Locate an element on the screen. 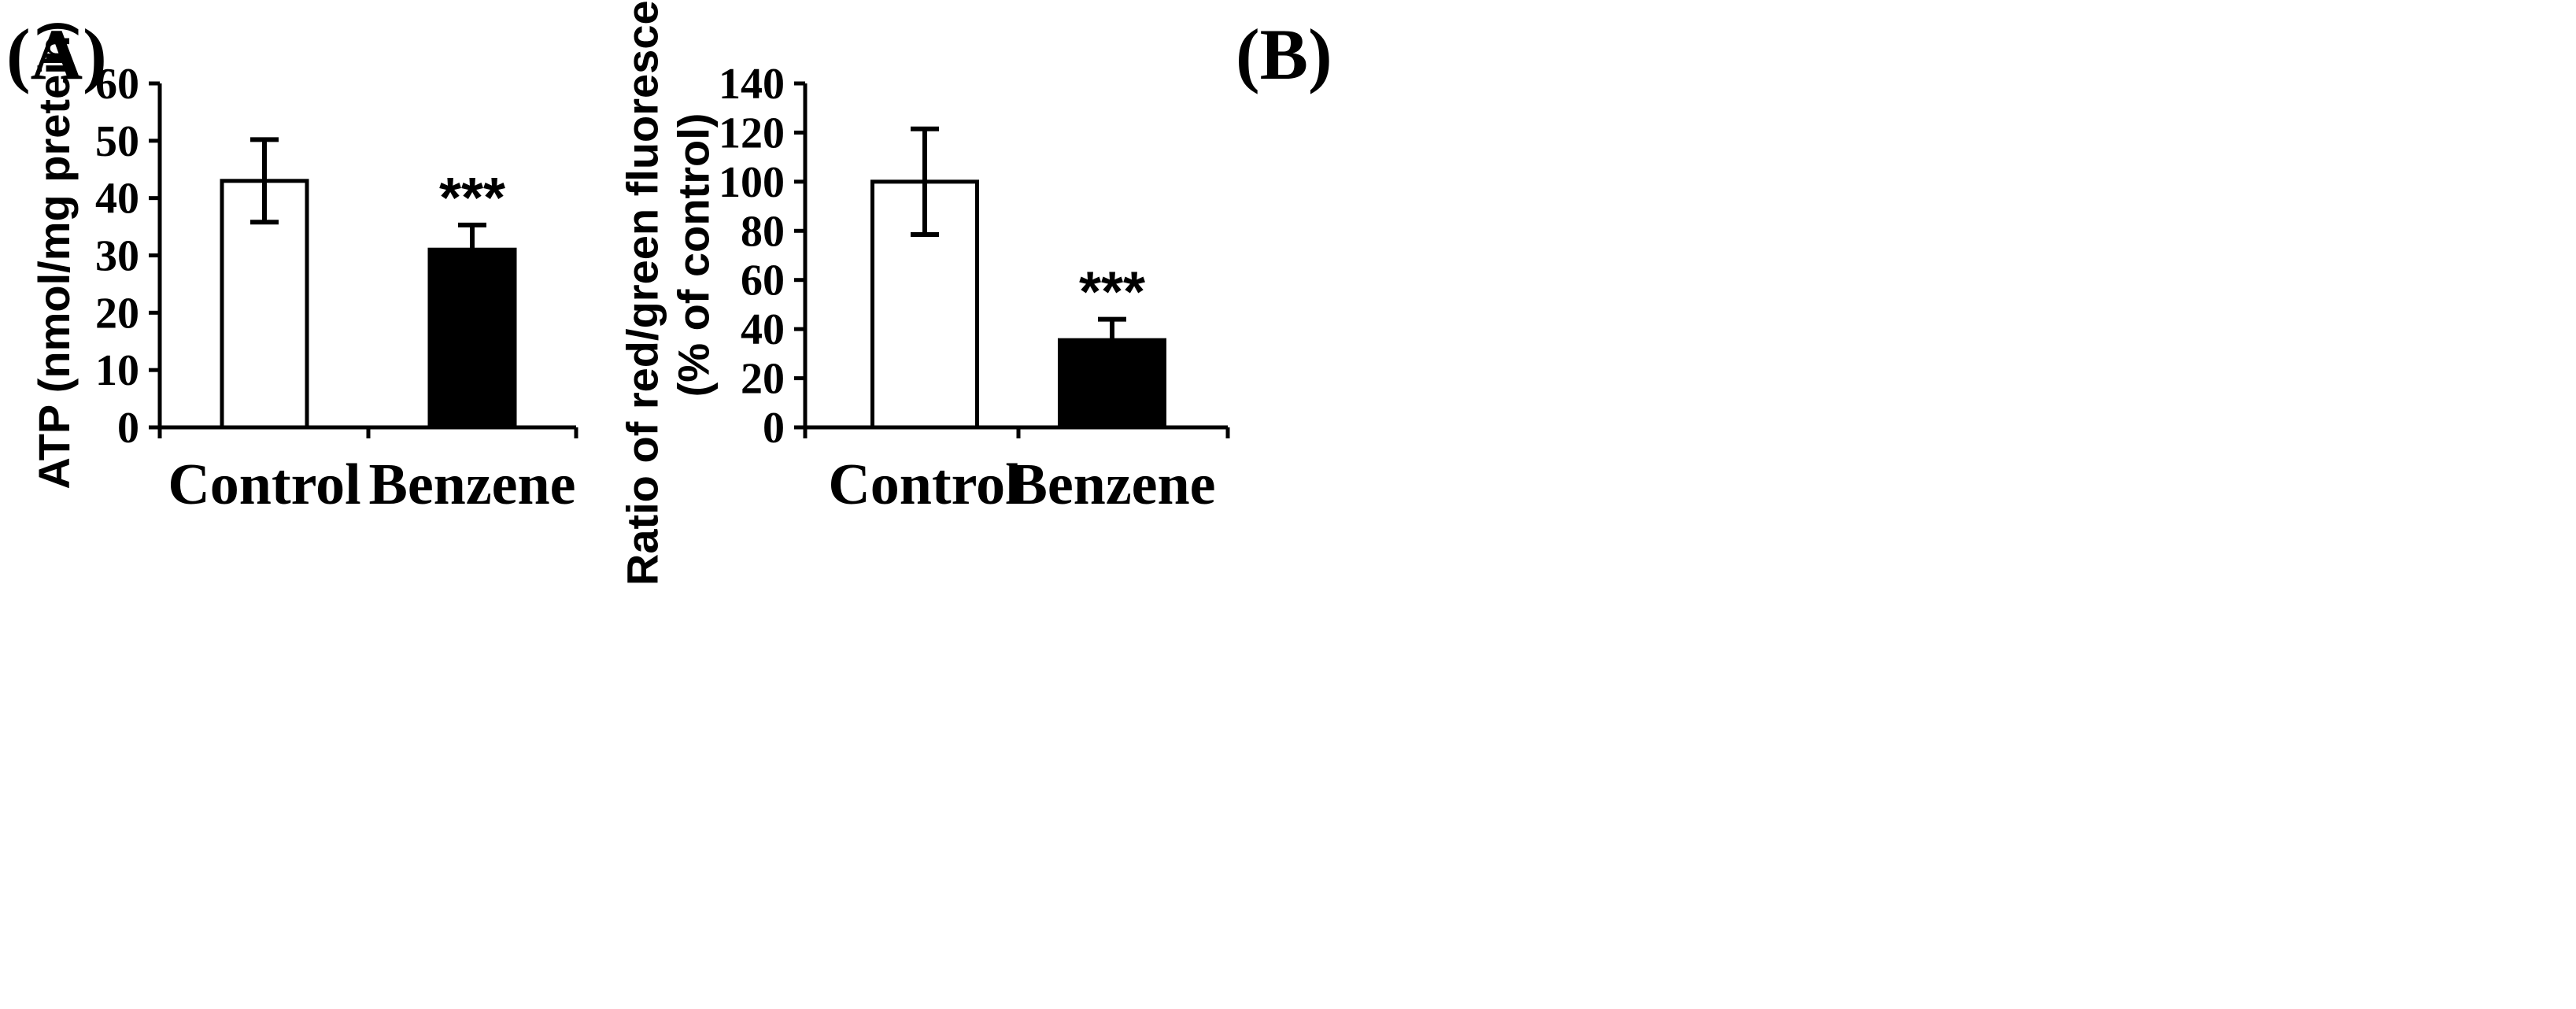 This screenshot has height=1009, width=2576. y-tick-label-b: 100 is located at coordinates (752, 182).